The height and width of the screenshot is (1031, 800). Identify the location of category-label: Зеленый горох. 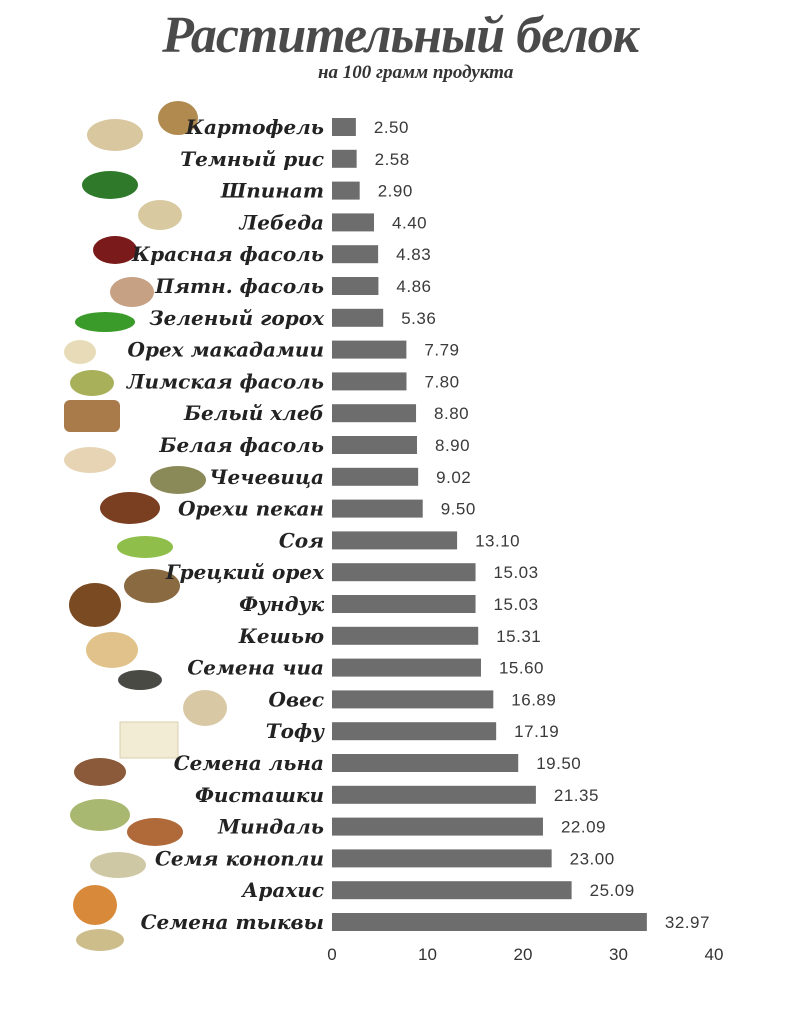
(237, 318).